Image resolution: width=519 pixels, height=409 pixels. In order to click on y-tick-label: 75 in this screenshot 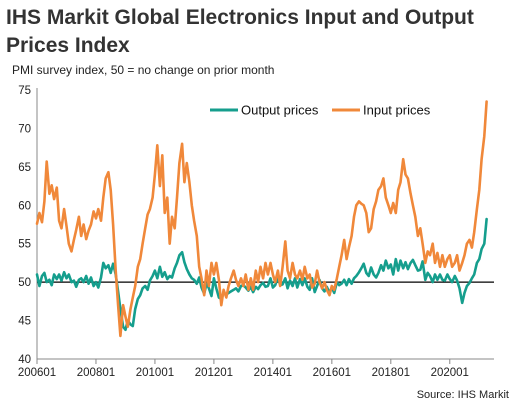, I will do `click(24, 91)`.